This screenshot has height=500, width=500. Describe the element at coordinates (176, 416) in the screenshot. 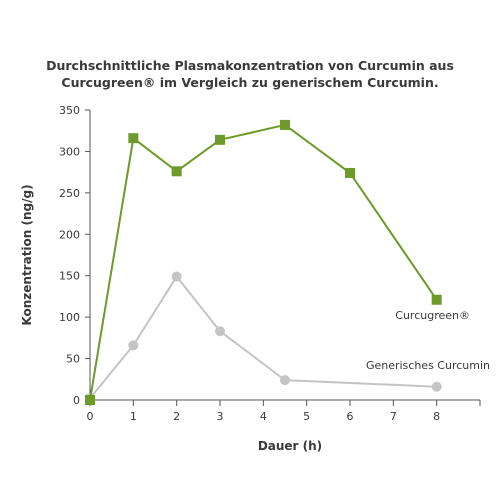

I see `x-tick-label: 2` at that location.